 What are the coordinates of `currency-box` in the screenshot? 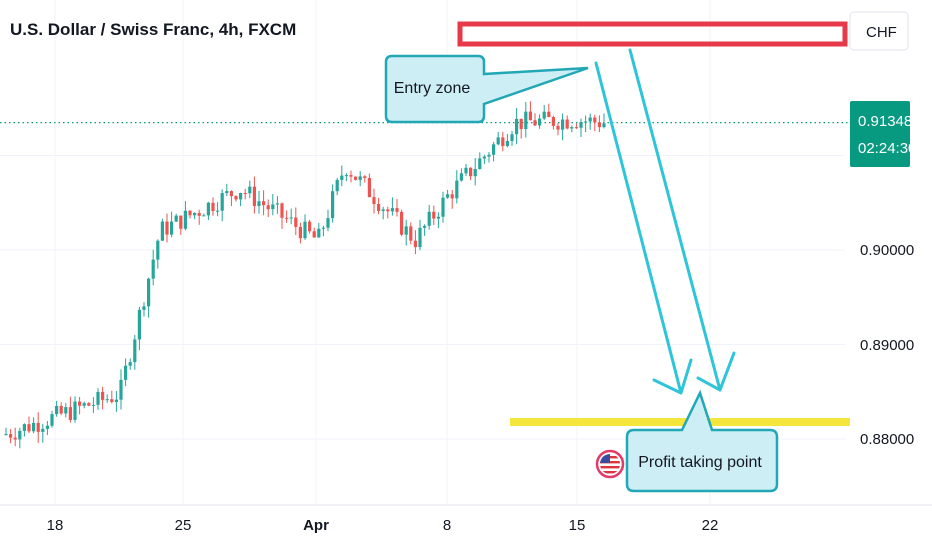 It's located at (879, 31).